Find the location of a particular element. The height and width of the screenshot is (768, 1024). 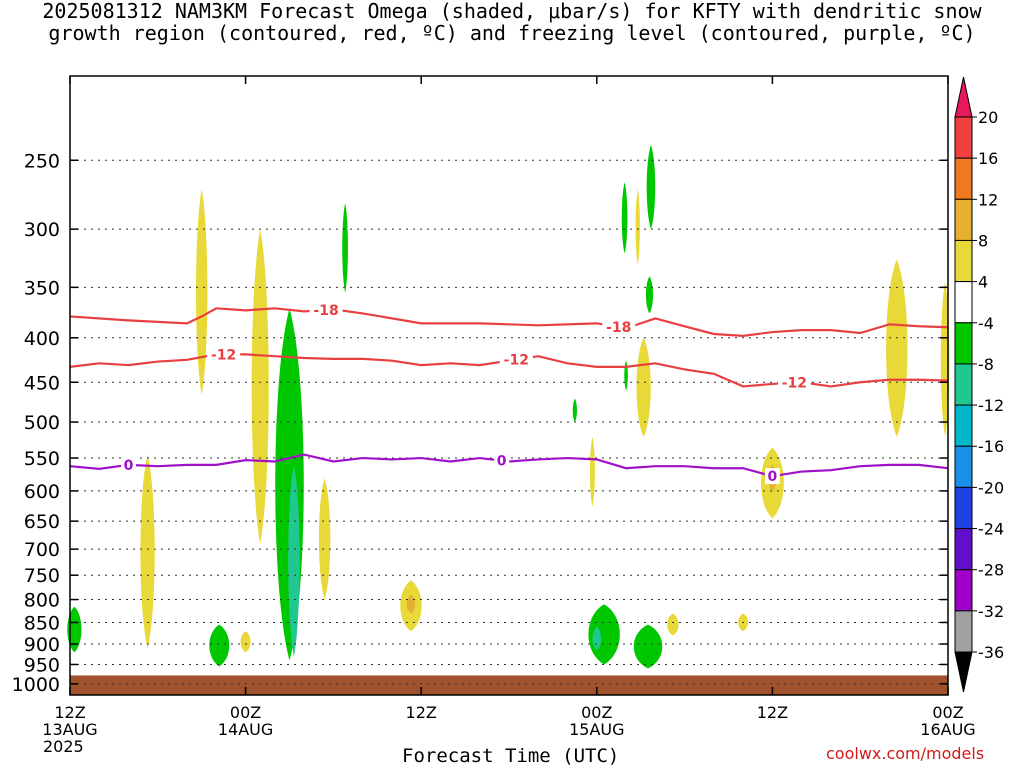

contour-label-2-0: 0 is located at coordinates (129, 466).